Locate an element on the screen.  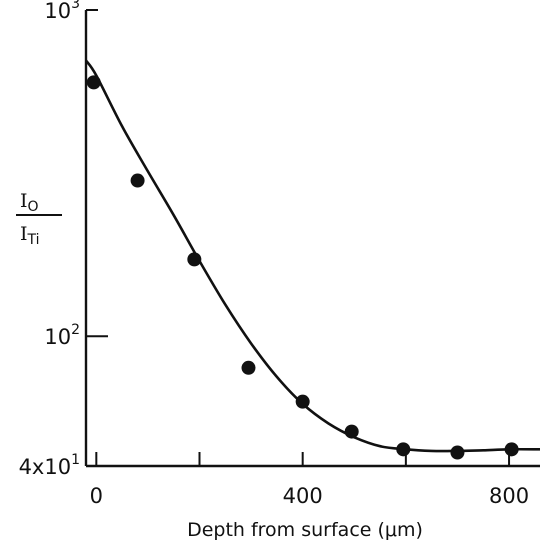
x-tick-label: 800 is located at coordinates (509, 496).